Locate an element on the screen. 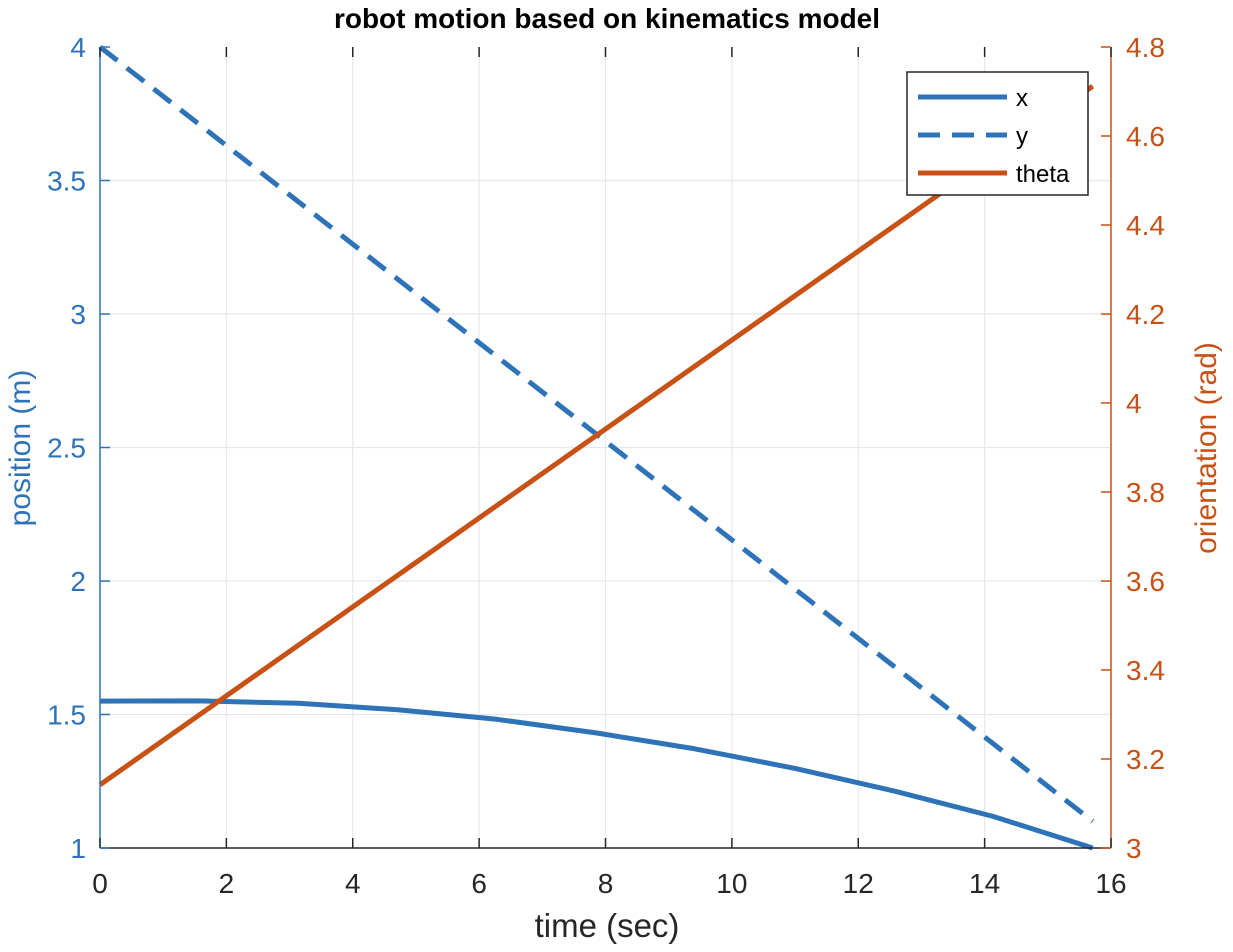 The height and width of the screenshot is (952, 1233). x-axis-label: time (sec) is located at coordinates (607, 925).